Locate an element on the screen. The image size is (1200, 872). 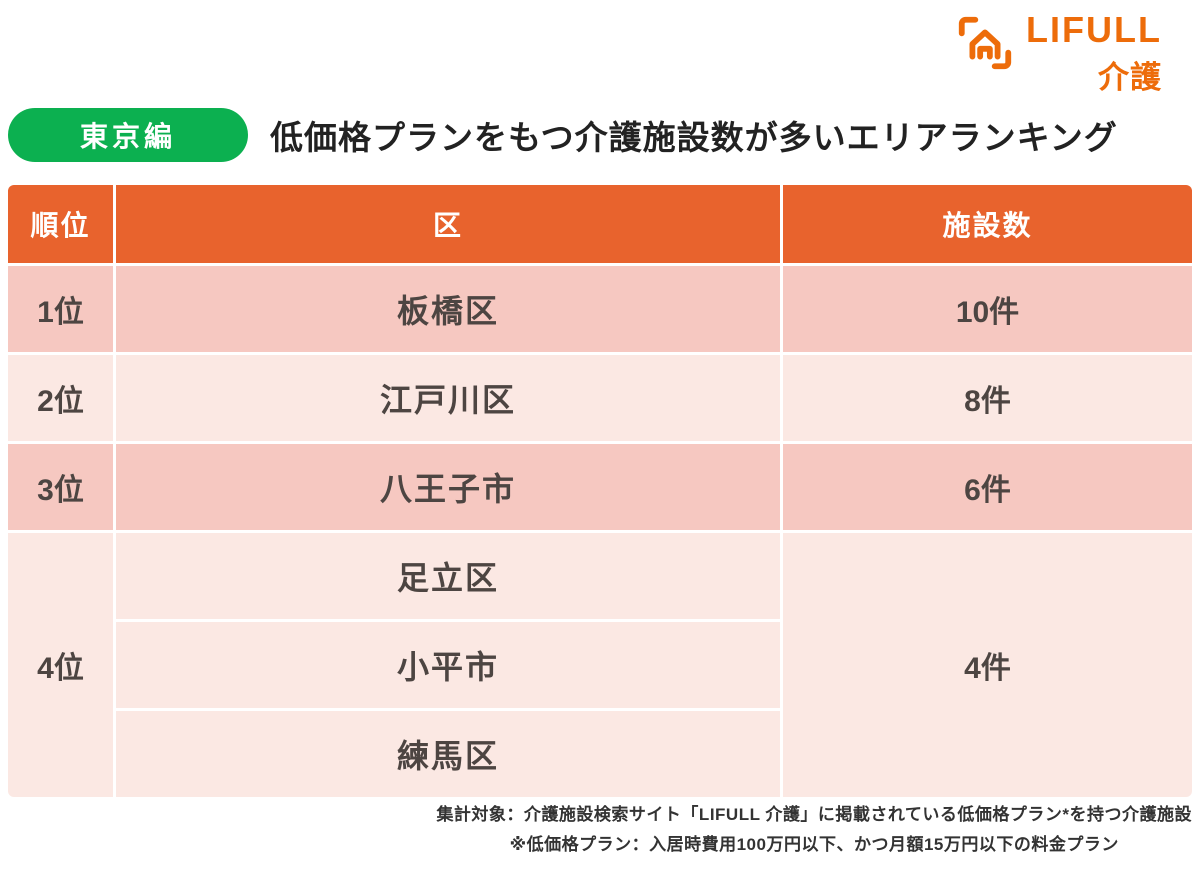
count-cell: 4件 is located at coordinates (987, 665).